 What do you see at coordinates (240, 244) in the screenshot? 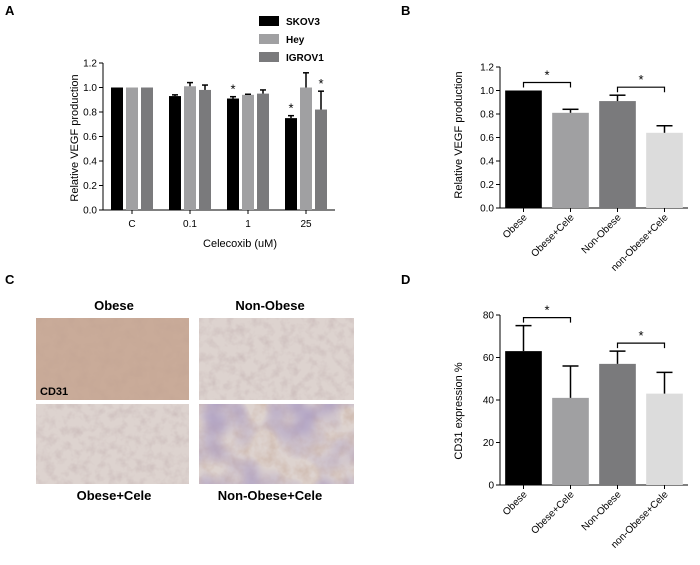
I see `x-axis-label: Celecoxib (uM)` at bounding box center [240, 244].